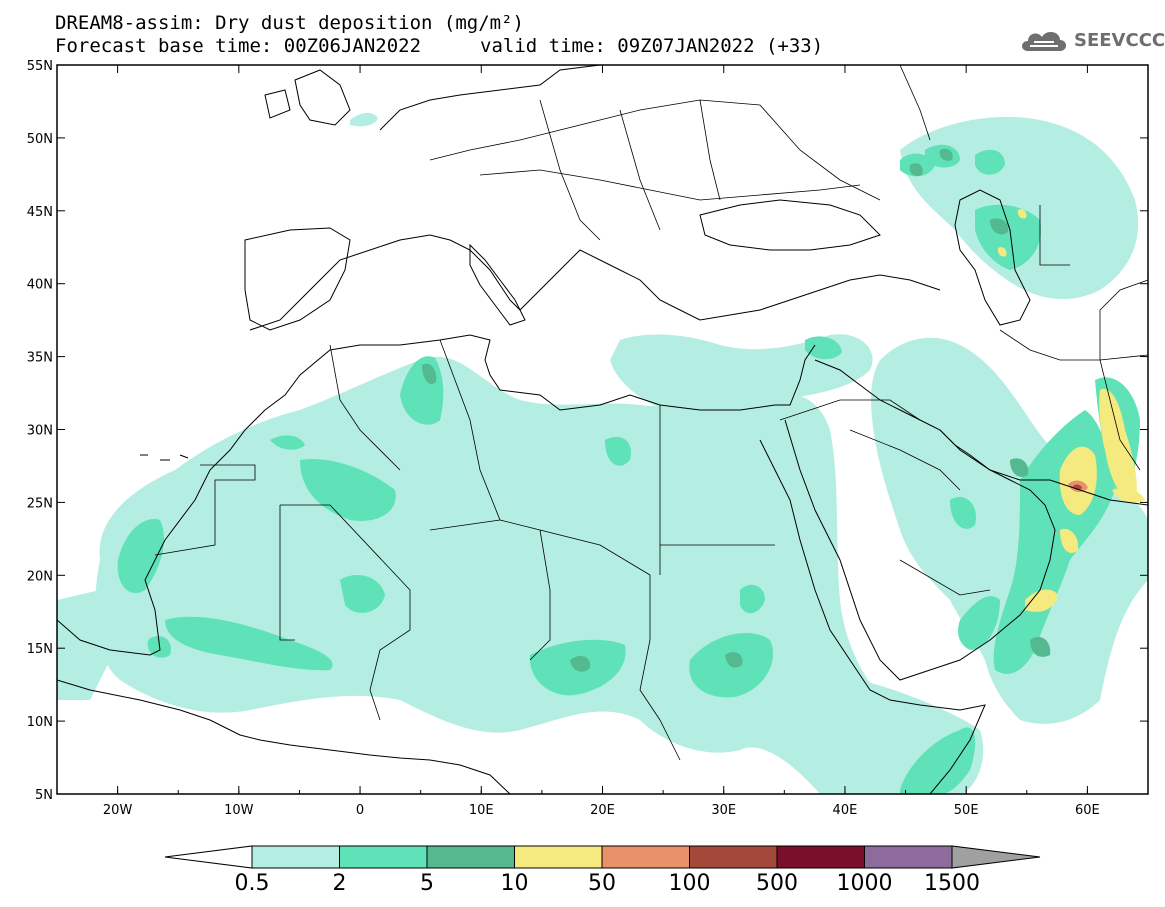 This screenshot has height=907, width=1165. I want to click on colorbar-label: 500, so click(777, 883).